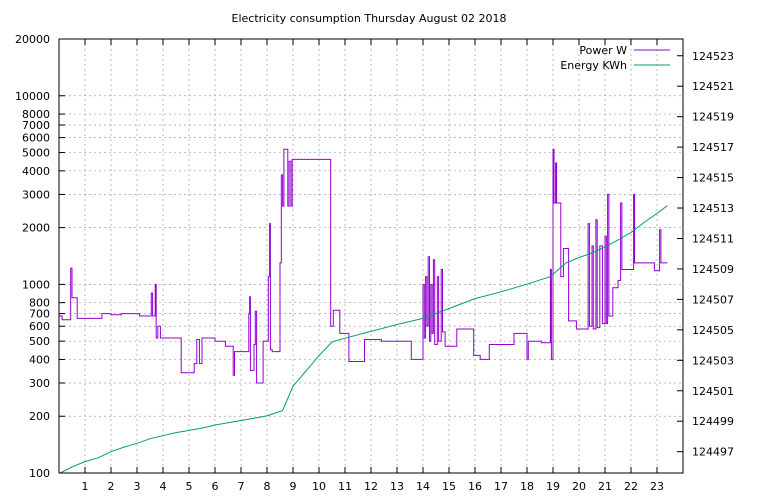 The height and width of the screenshot is (500, 768). What do you see at coordinates (713, 147) in the screenshot?
I see `y2-tick-label: 124517` at bounding box center [713, 147].